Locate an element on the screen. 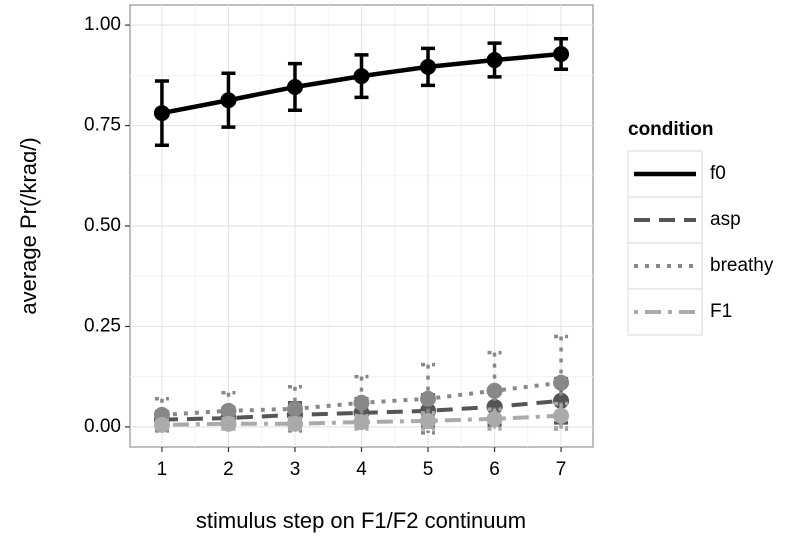 Image resolution: width=796 pixels, height=541 pixels. legend-label: asp is located at coordinates (725, 219).